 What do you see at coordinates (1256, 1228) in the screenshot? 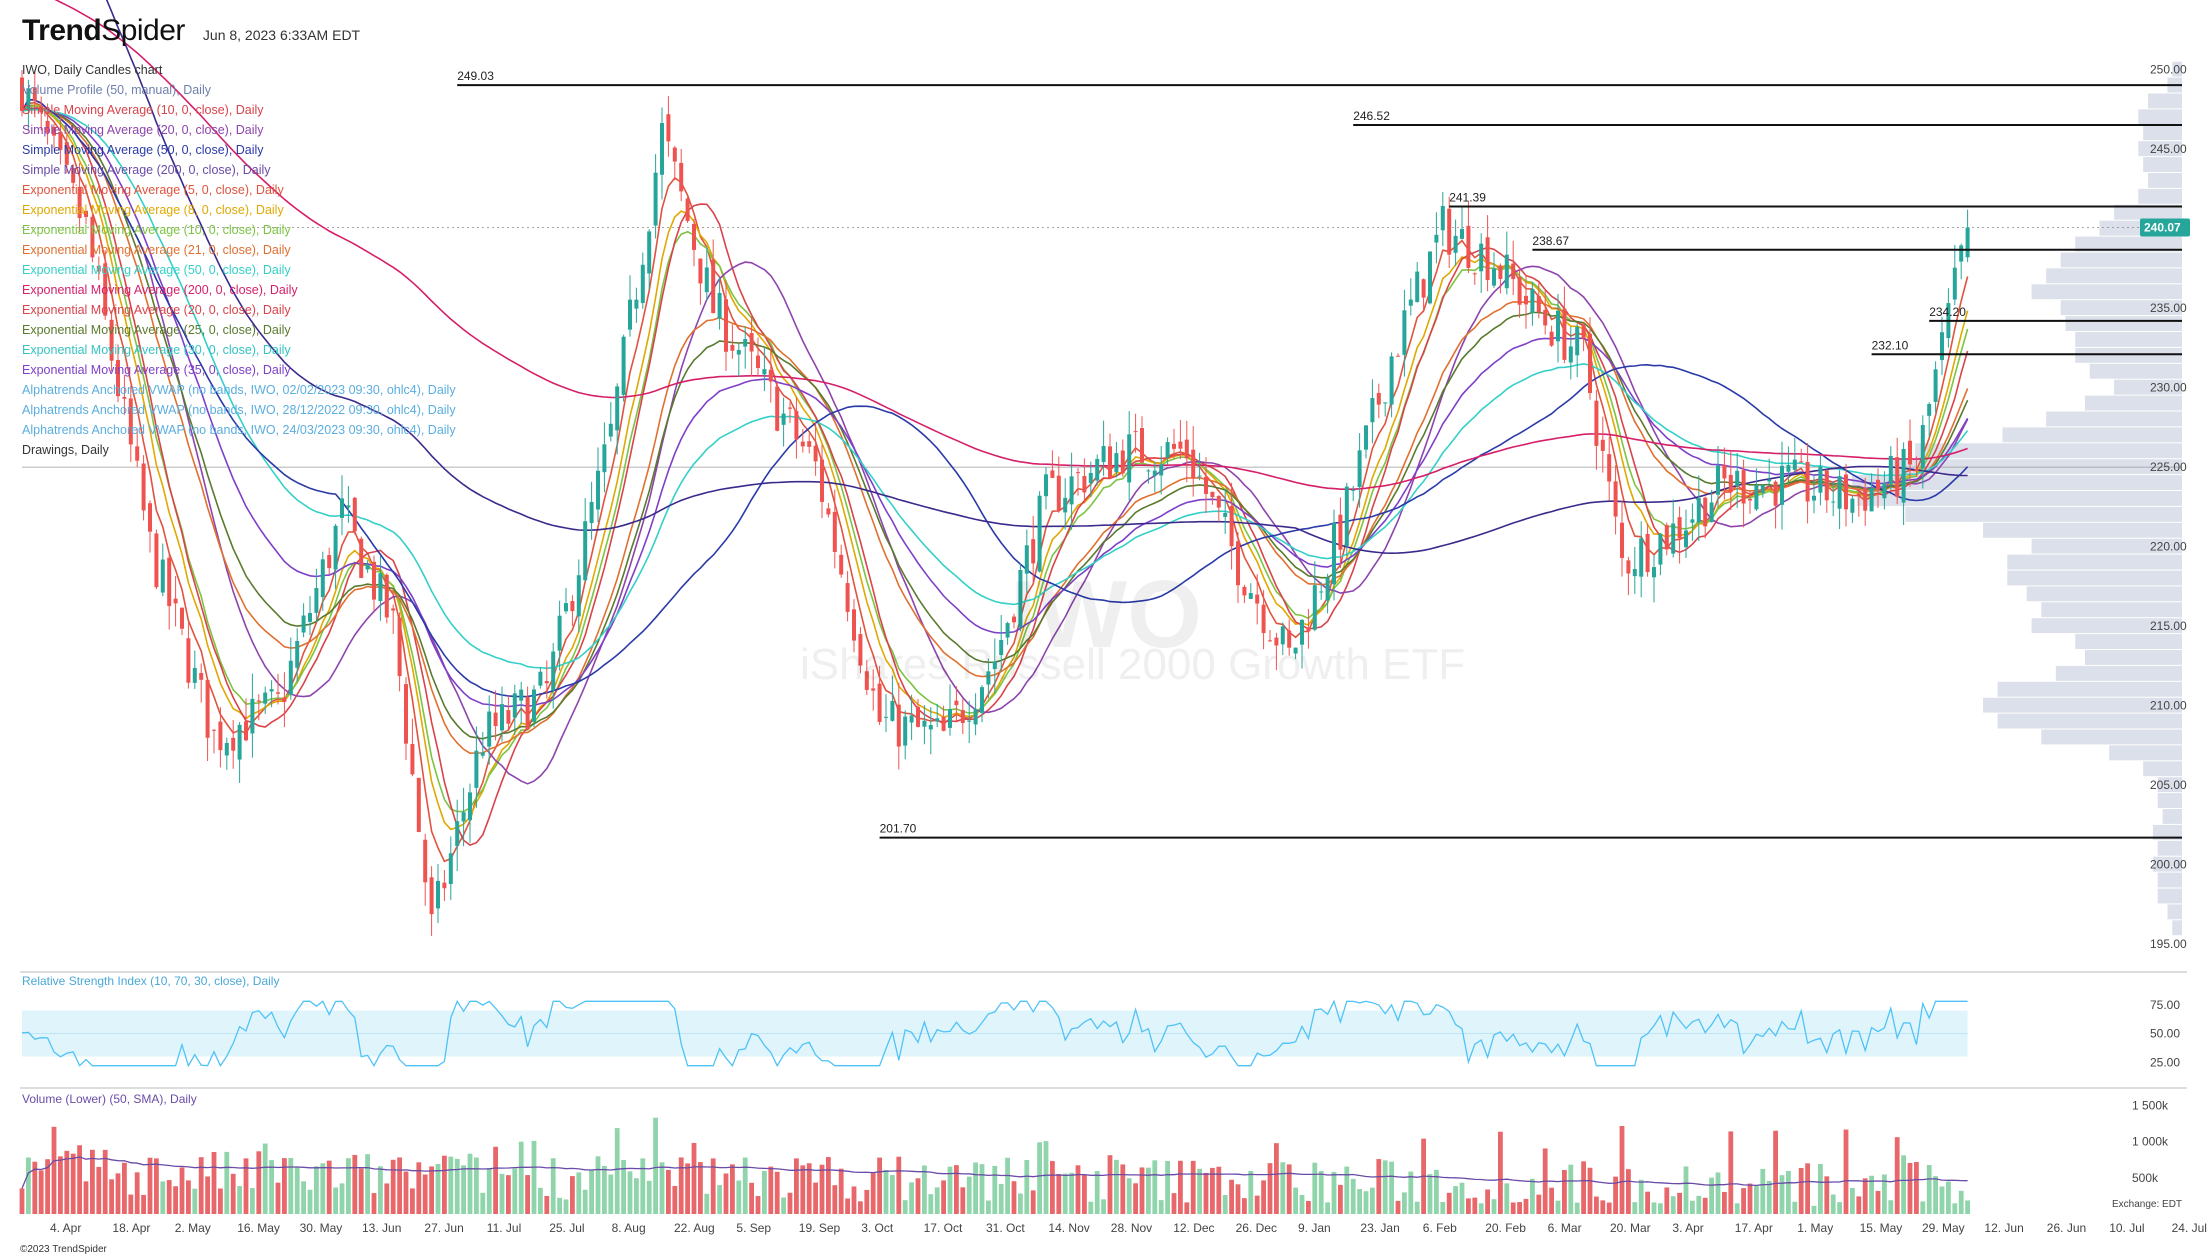
I see `time-tick: 26. Dec` at bounding box center [1256, 1228].